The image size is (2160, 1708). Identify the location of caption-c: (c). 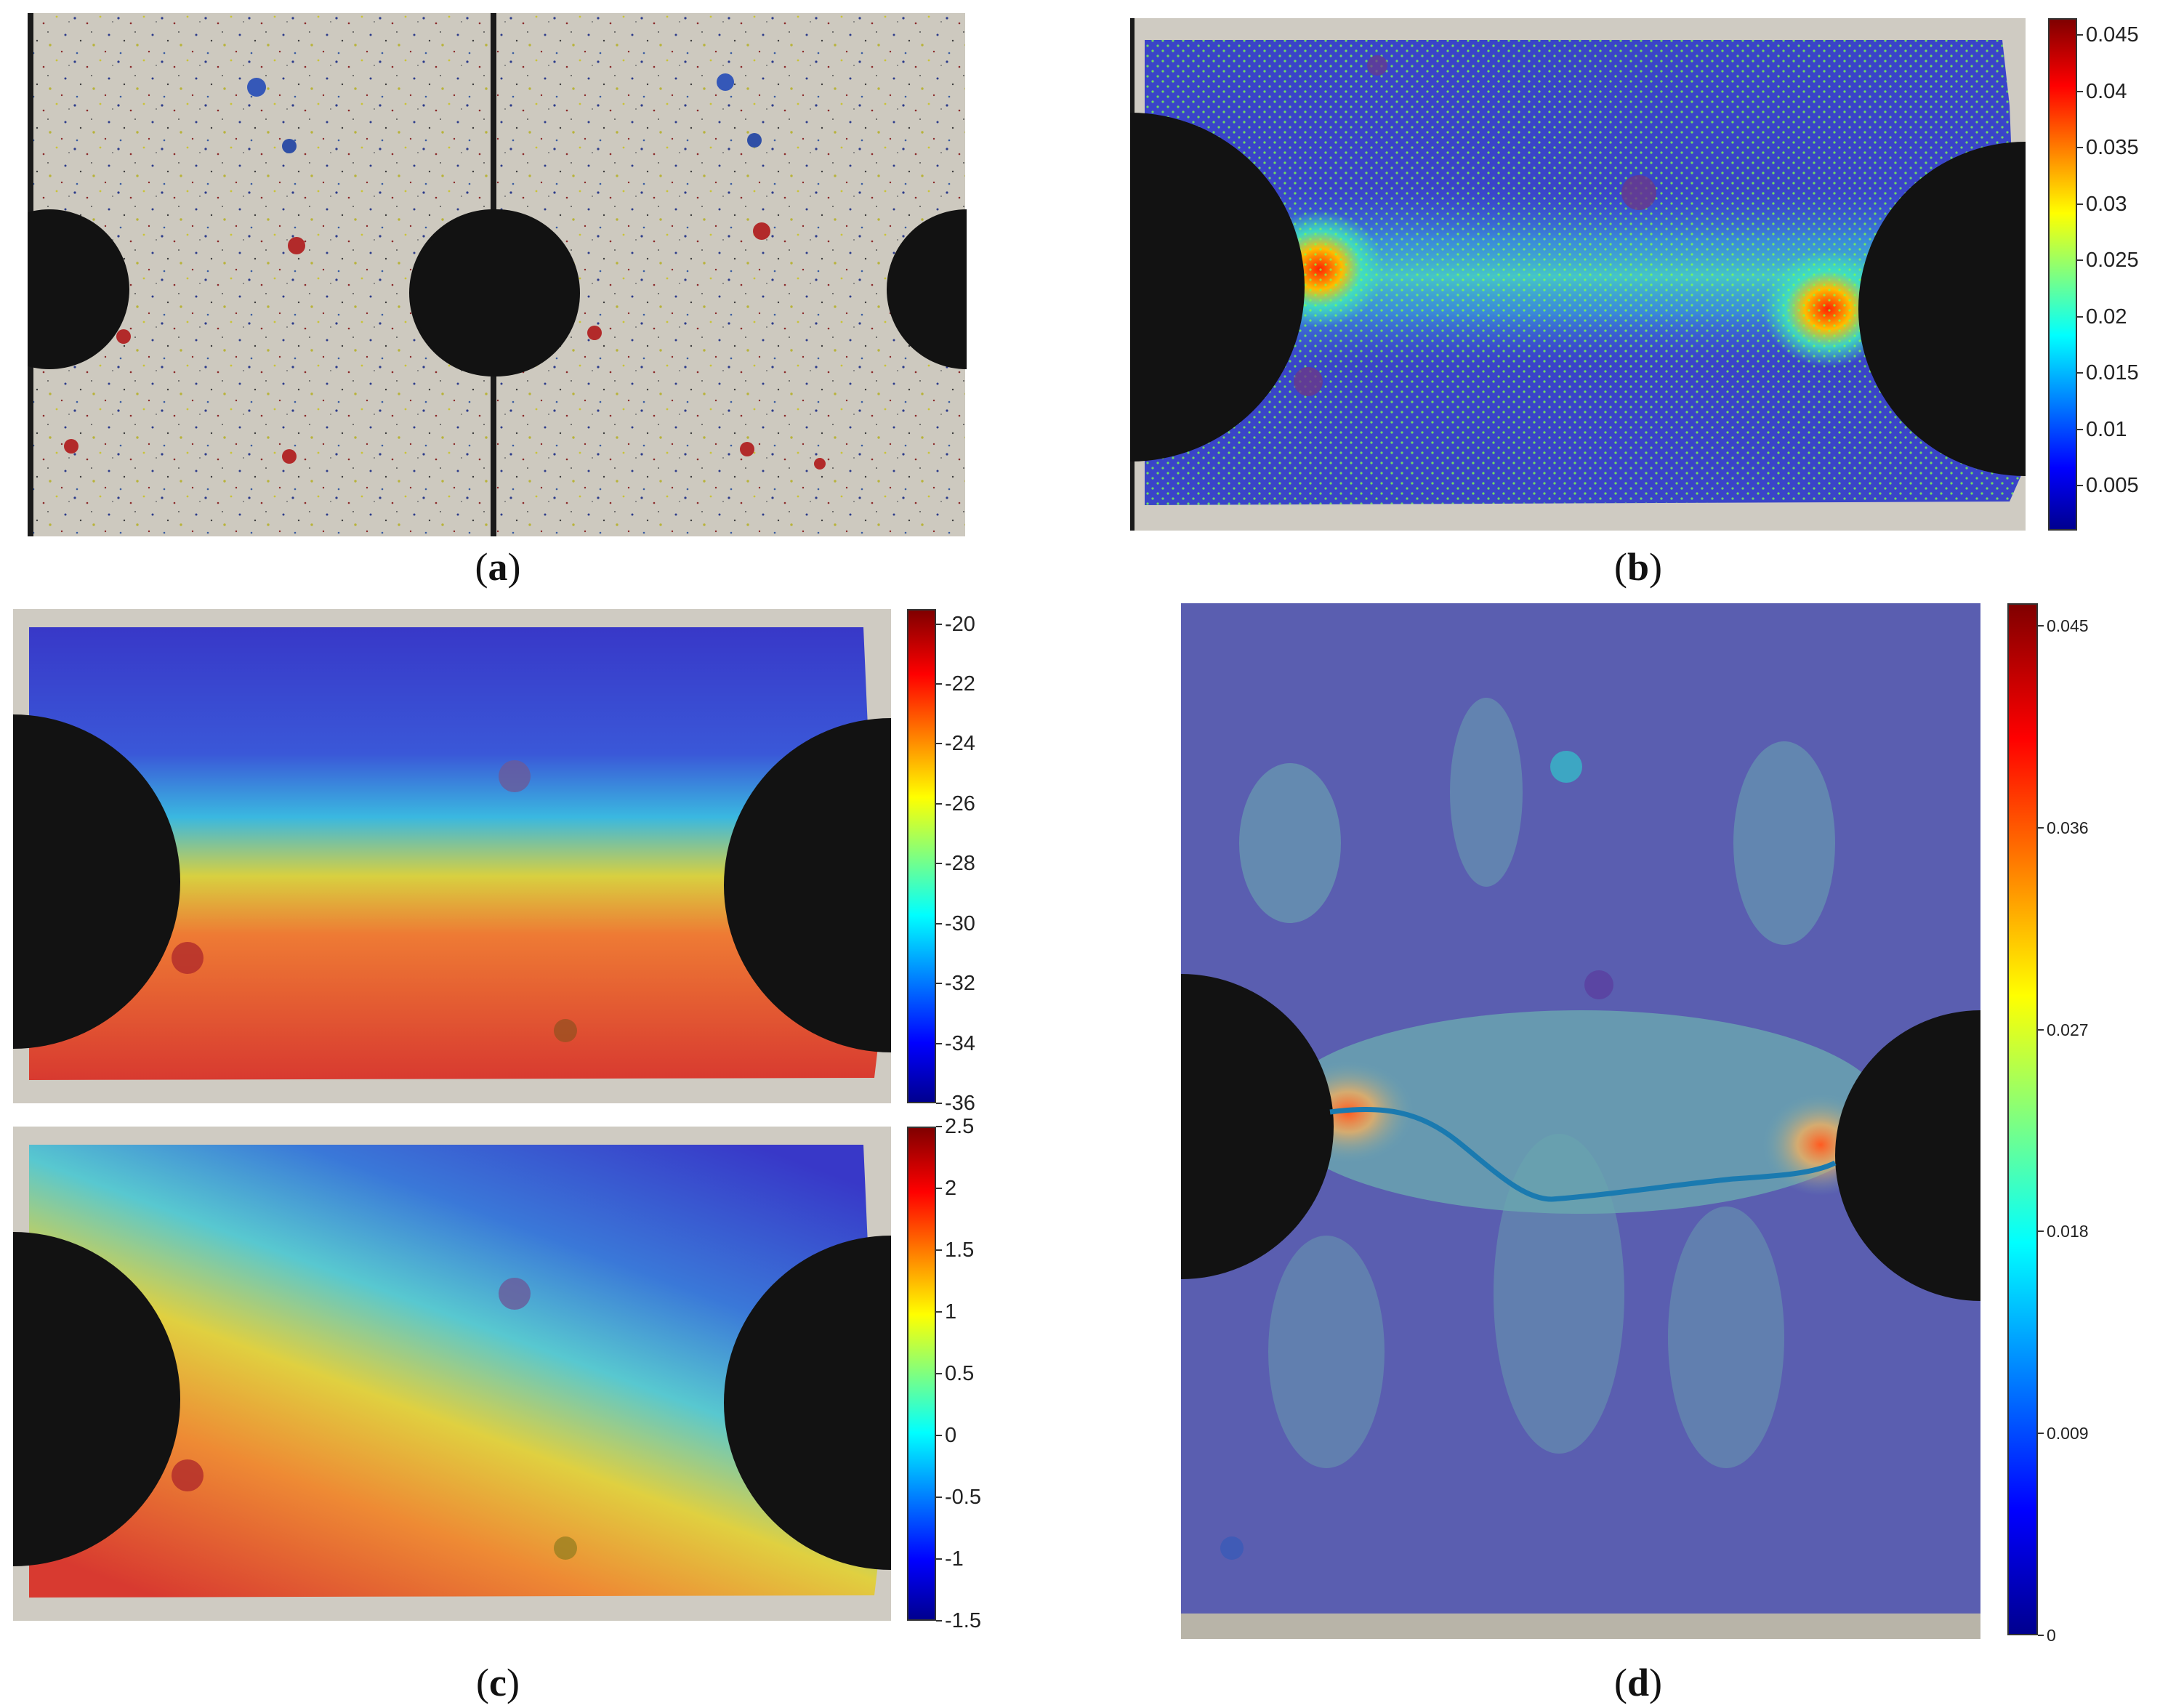
(498, 1683).